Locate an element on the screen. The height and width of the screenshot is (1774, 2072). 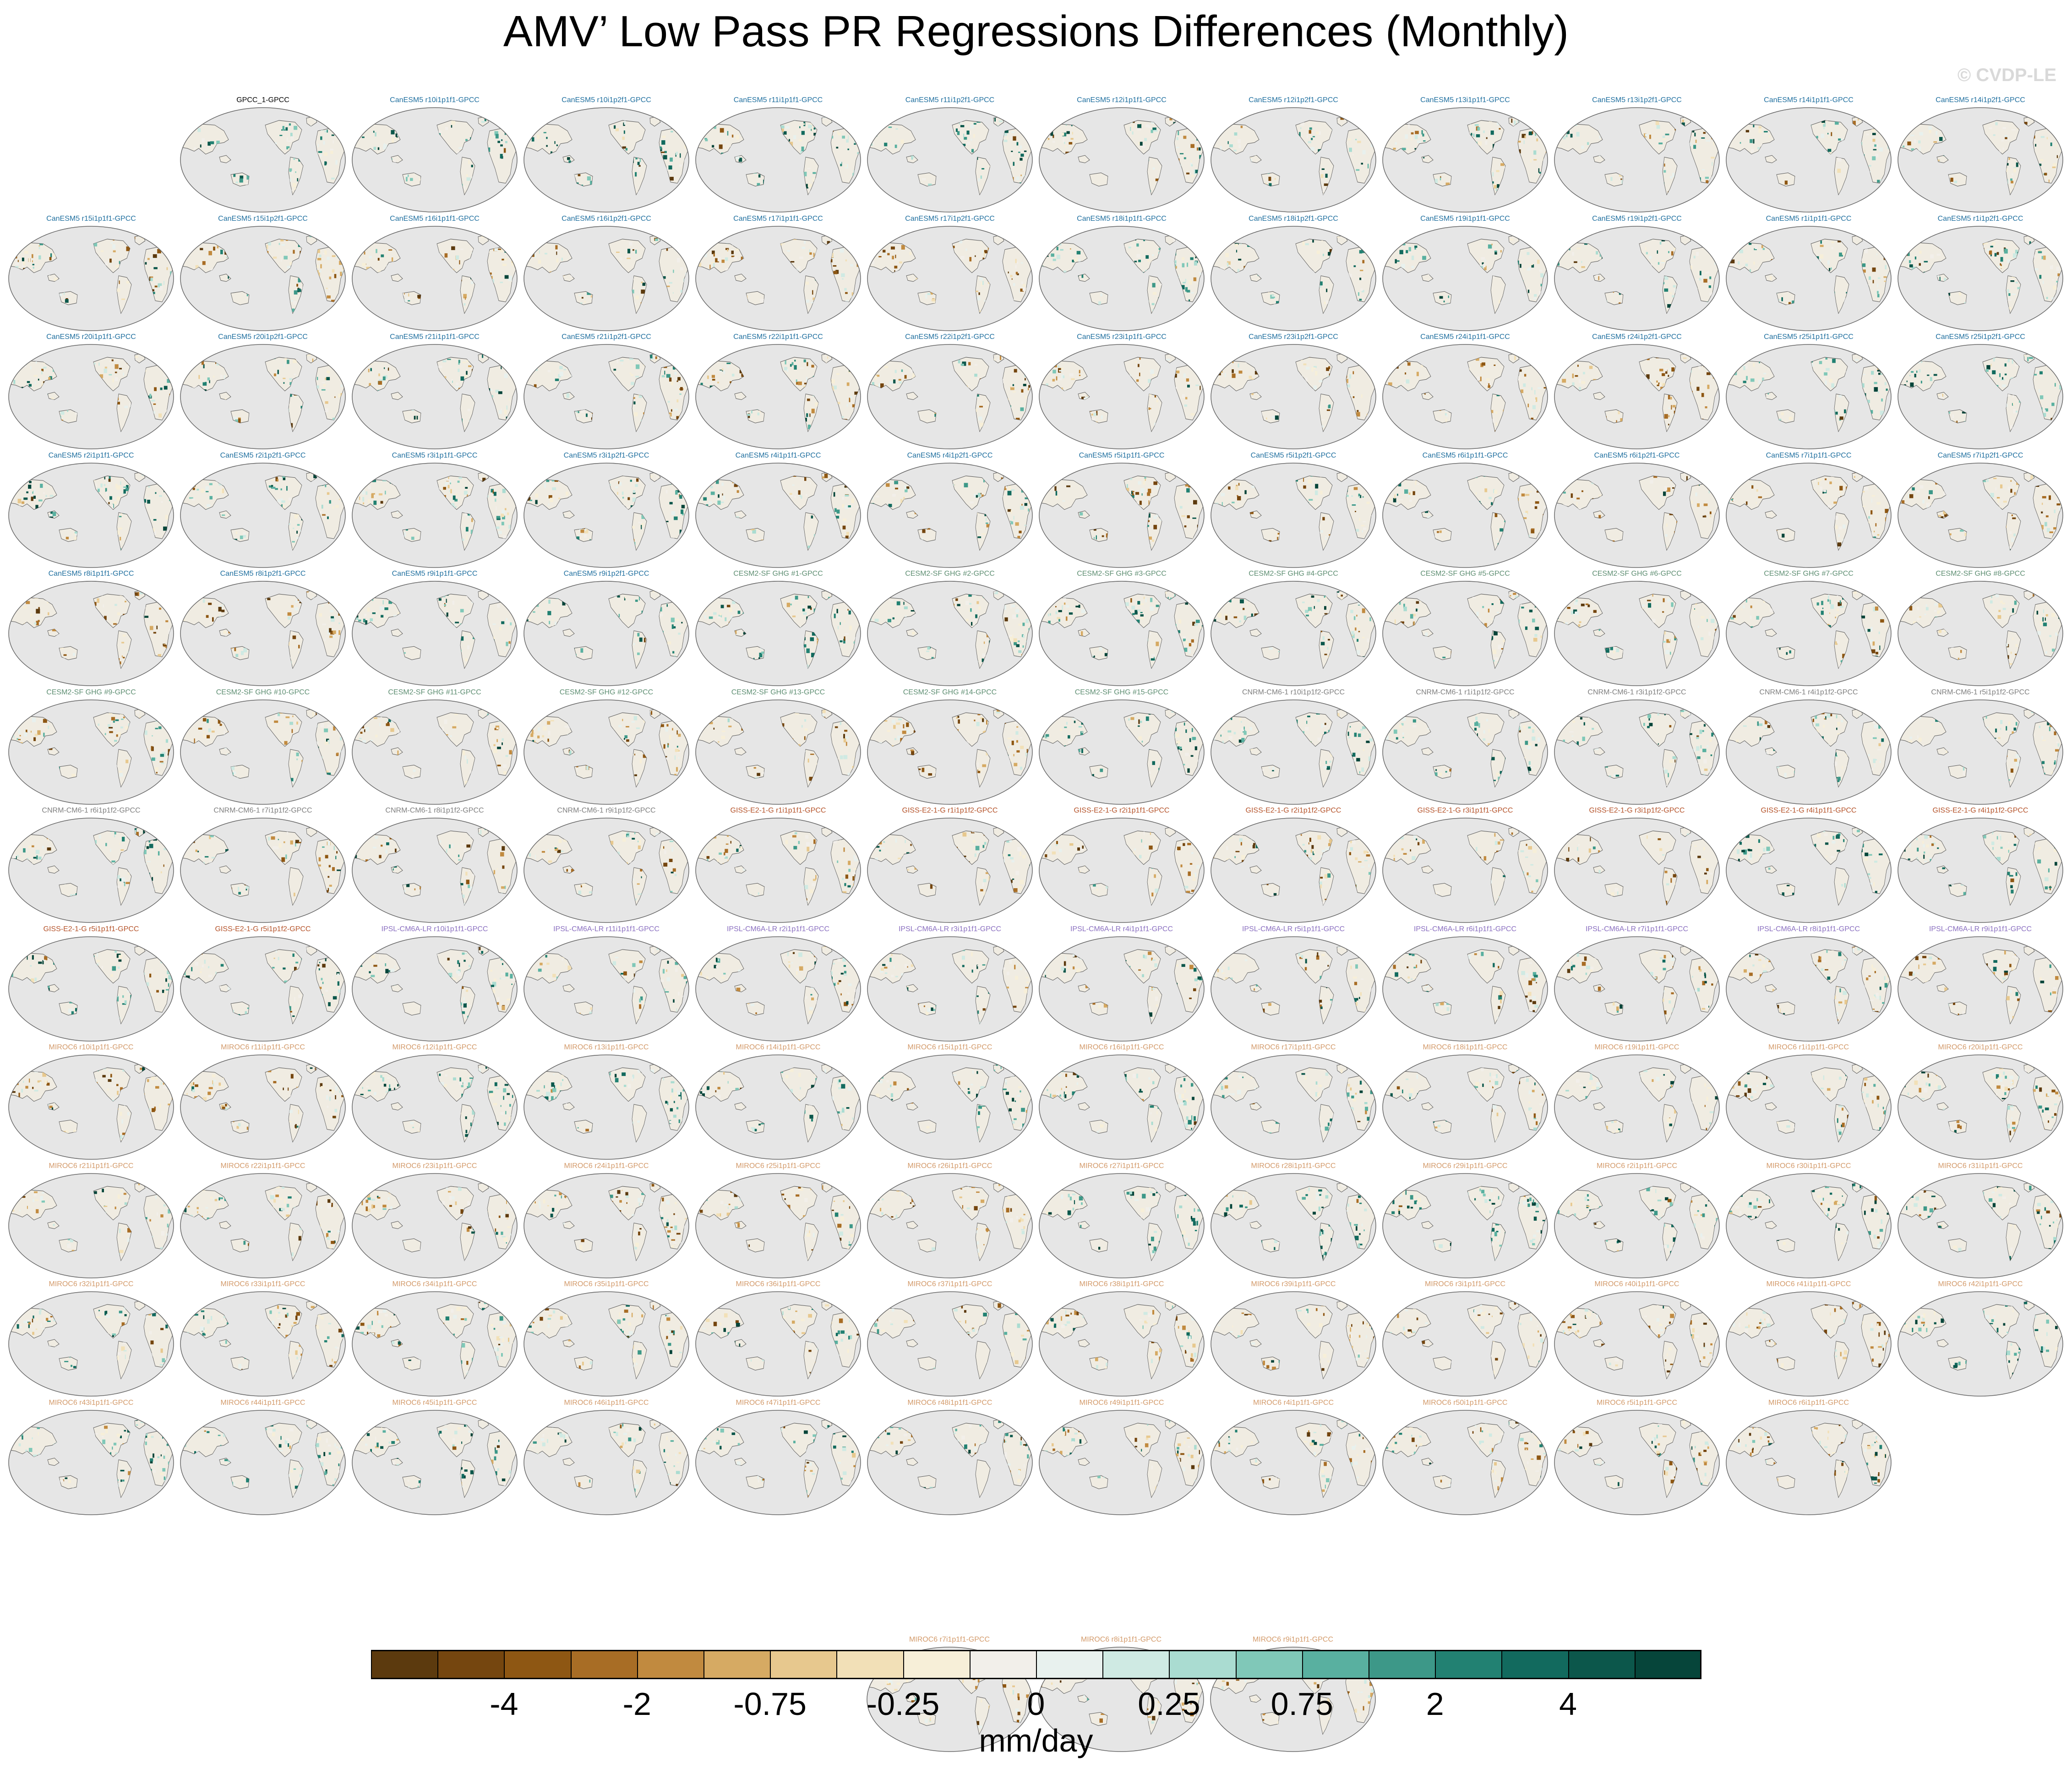
map-panel: MIROC6 r17i1p1f1-GPCC is located at coordinates (1294, 1103).